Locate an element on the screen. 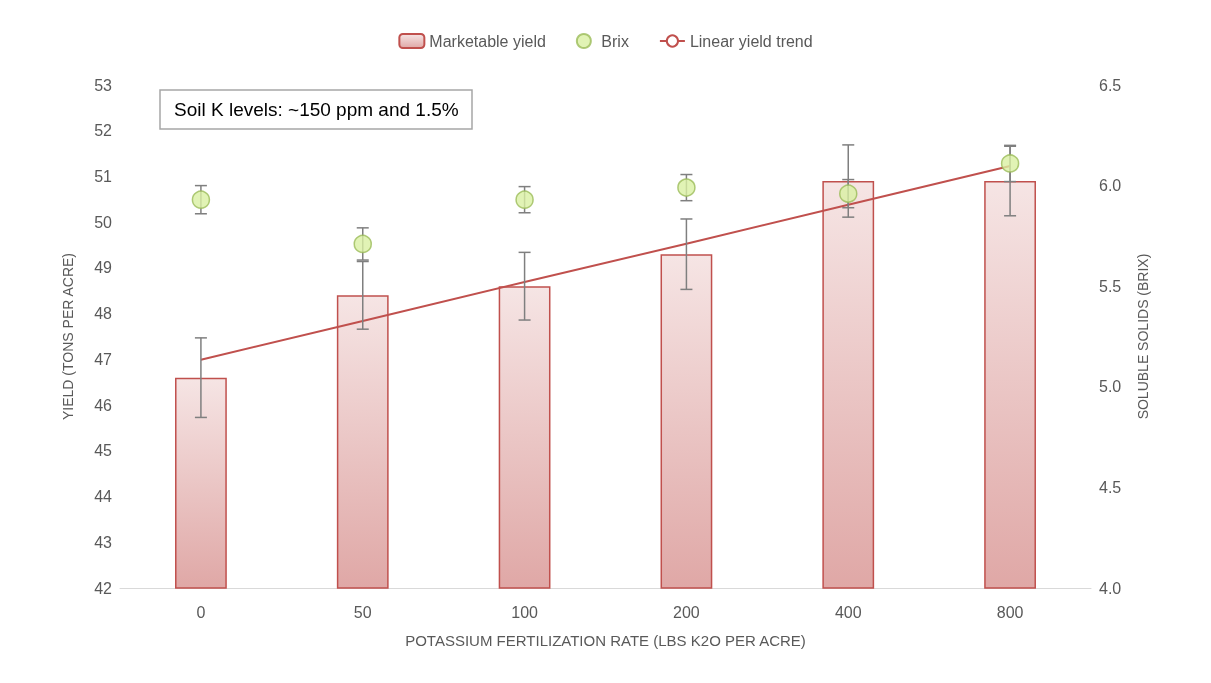  y-tick-label: 45 is located at coordinates (103, 451).